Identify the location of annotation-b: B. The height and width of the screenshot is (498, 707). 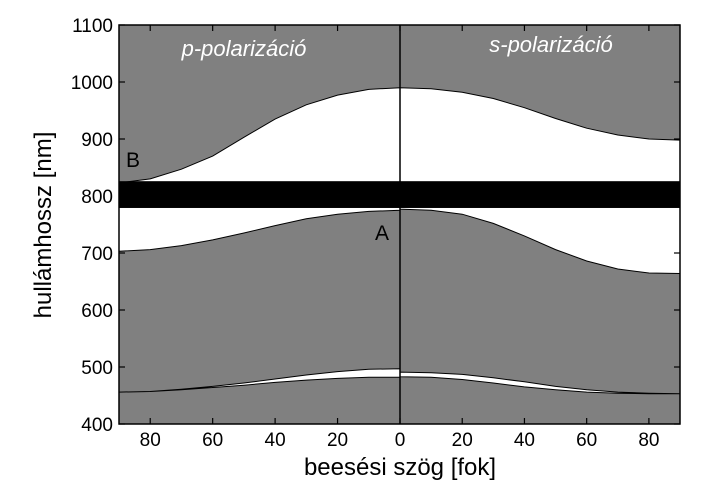
(133, 160).